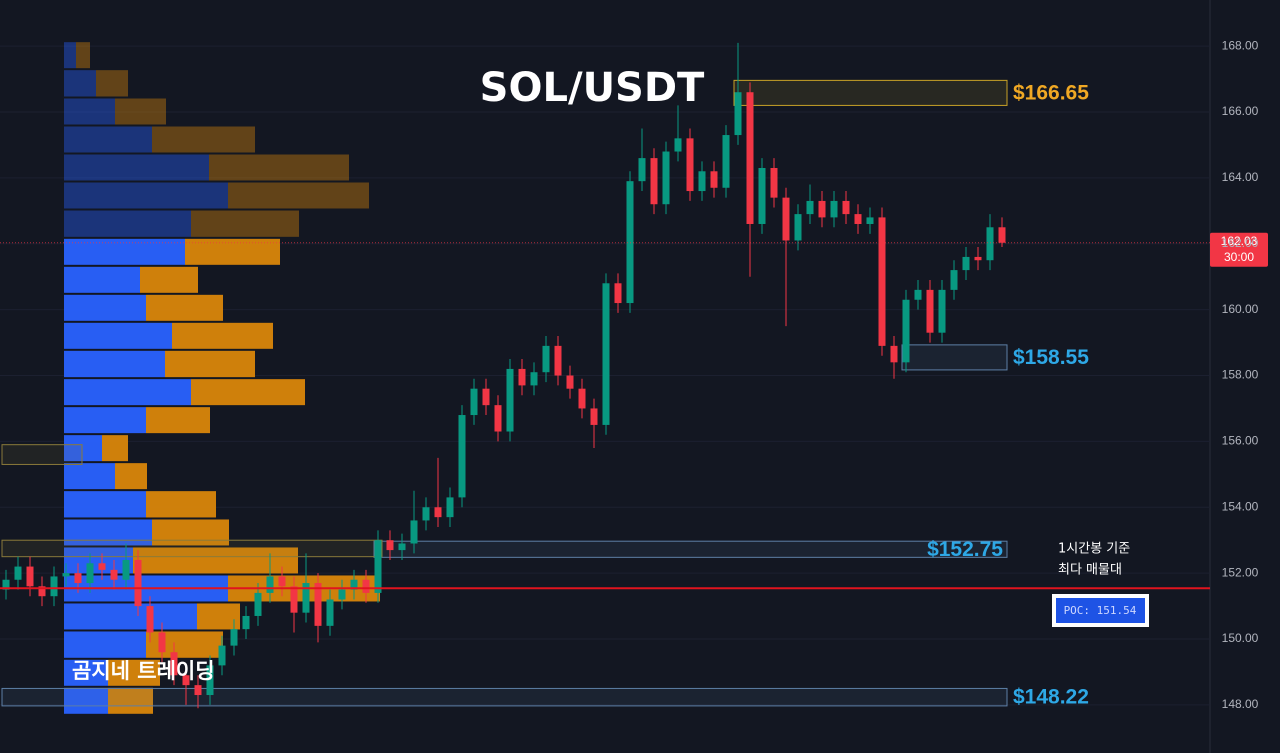  Describe the element at coordinates (1240, 375) in the screenshot. I see `y-tick-label: 158.00` at that location.